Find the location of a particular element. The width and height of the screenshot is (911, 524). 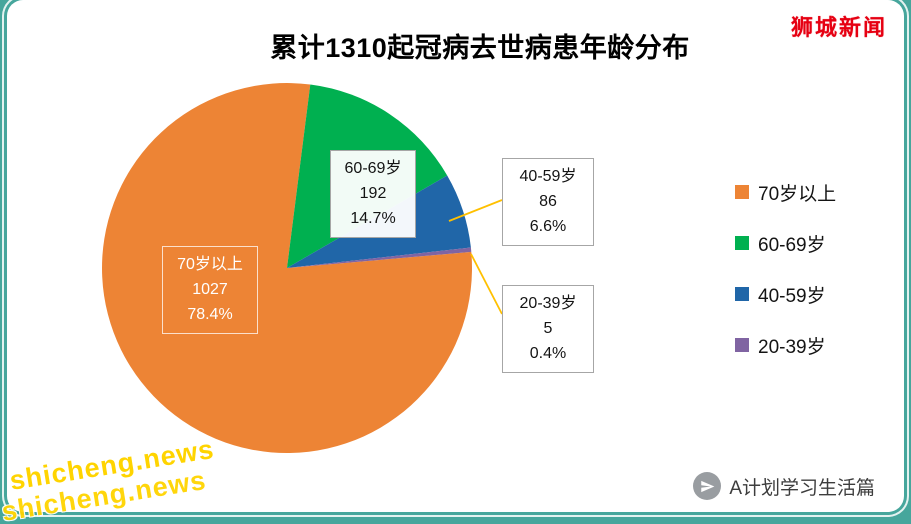

chart-title: 累计1310起冠病去世病患年龄分布 is located at coordinates (480, 48).